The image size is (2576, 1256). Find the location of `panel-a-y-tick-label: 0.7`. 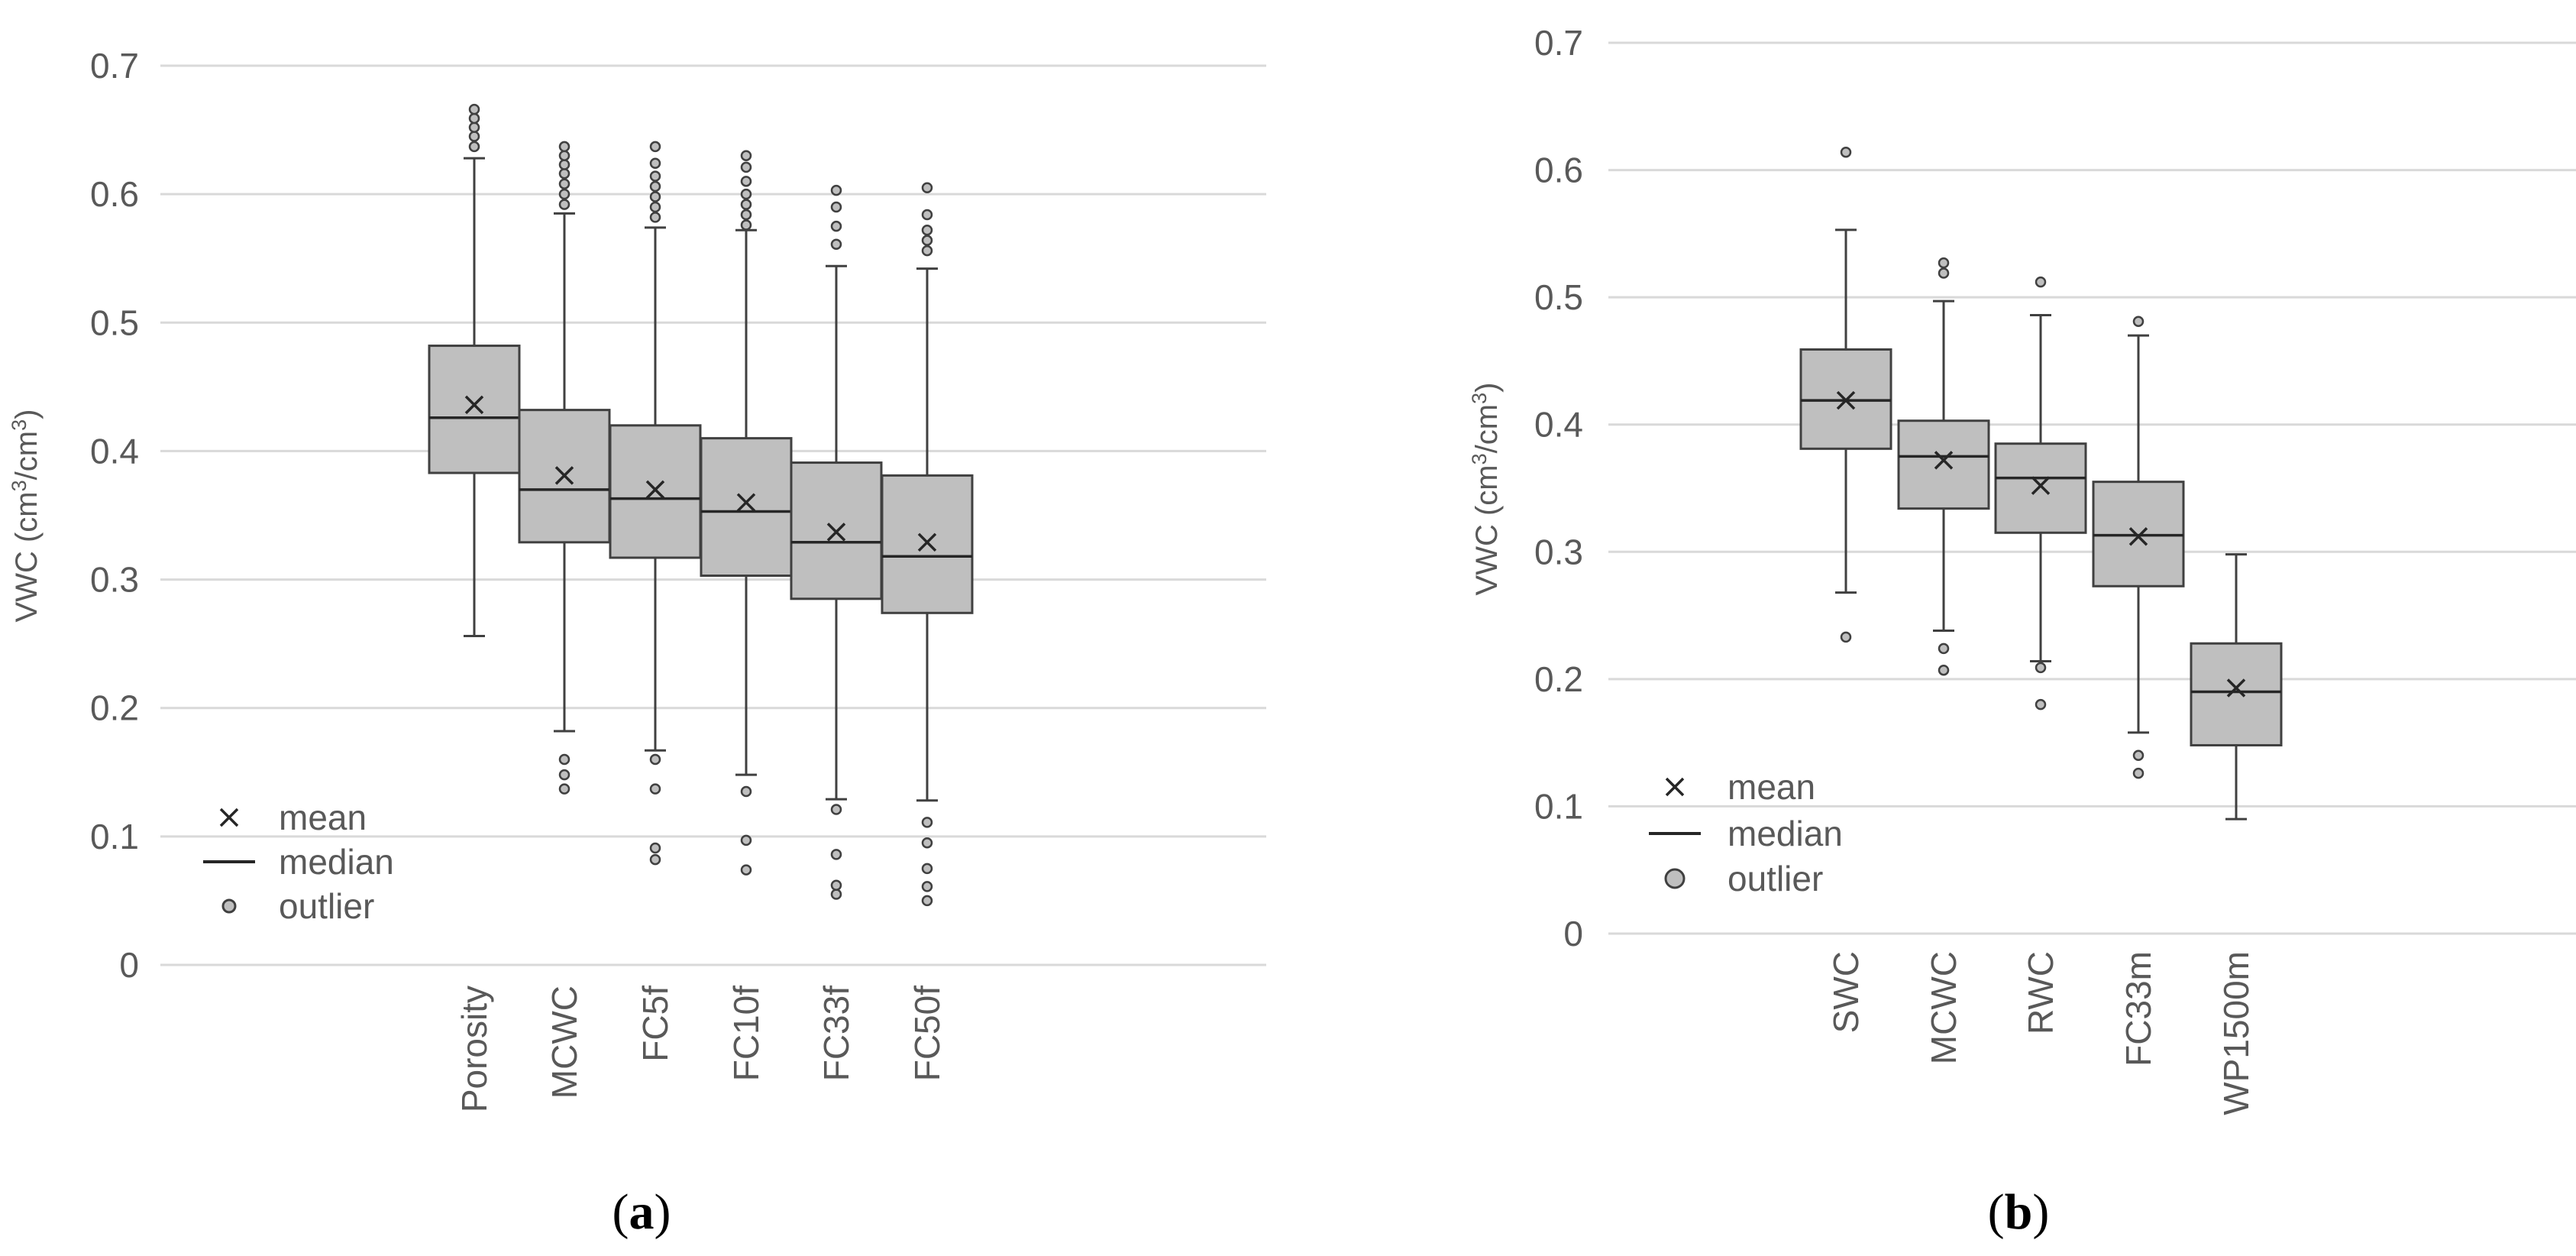

panel-a-y-tick-label: 0.7 is located at coordinates (115, 66).